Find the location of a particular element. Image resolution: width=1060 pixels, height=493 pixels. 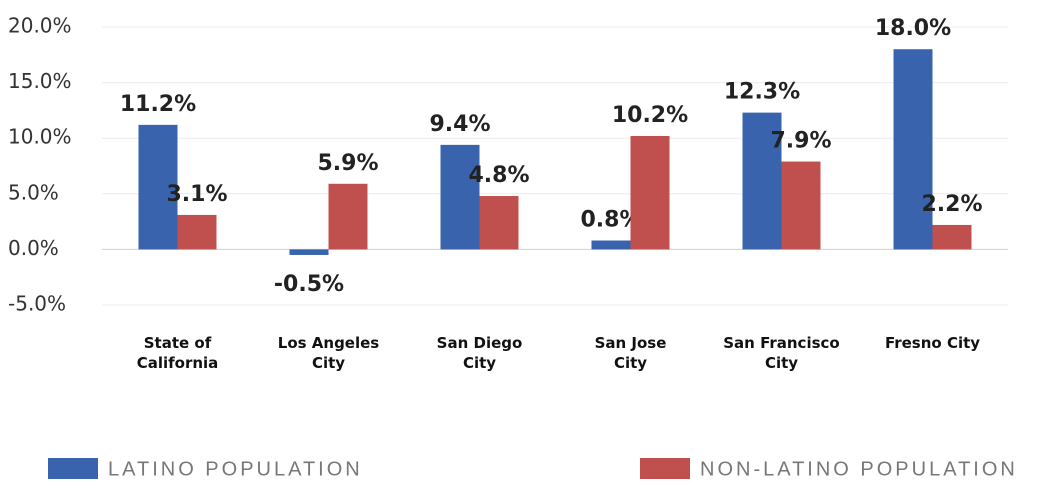

value-label: 10.2% is located at coordinates (650, 115).